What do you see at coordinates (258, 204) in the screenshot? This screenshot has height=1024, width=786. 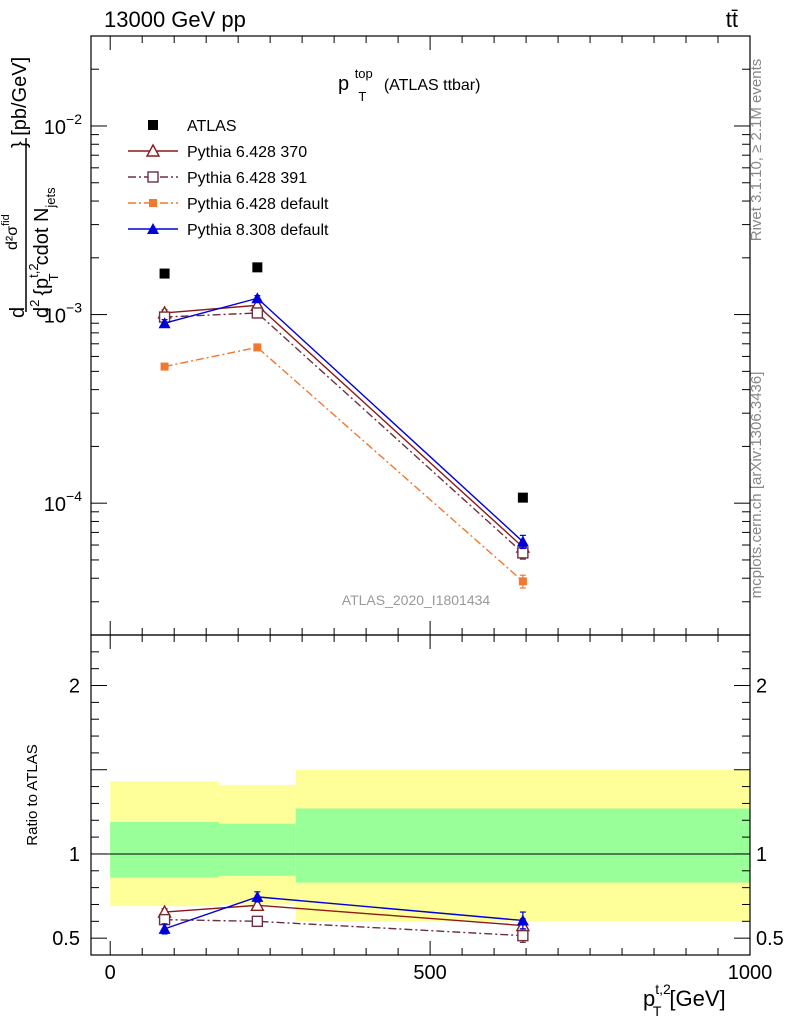 I see `legend-label-3: Pythia 6.428 default` at bounding box center [258, 204].